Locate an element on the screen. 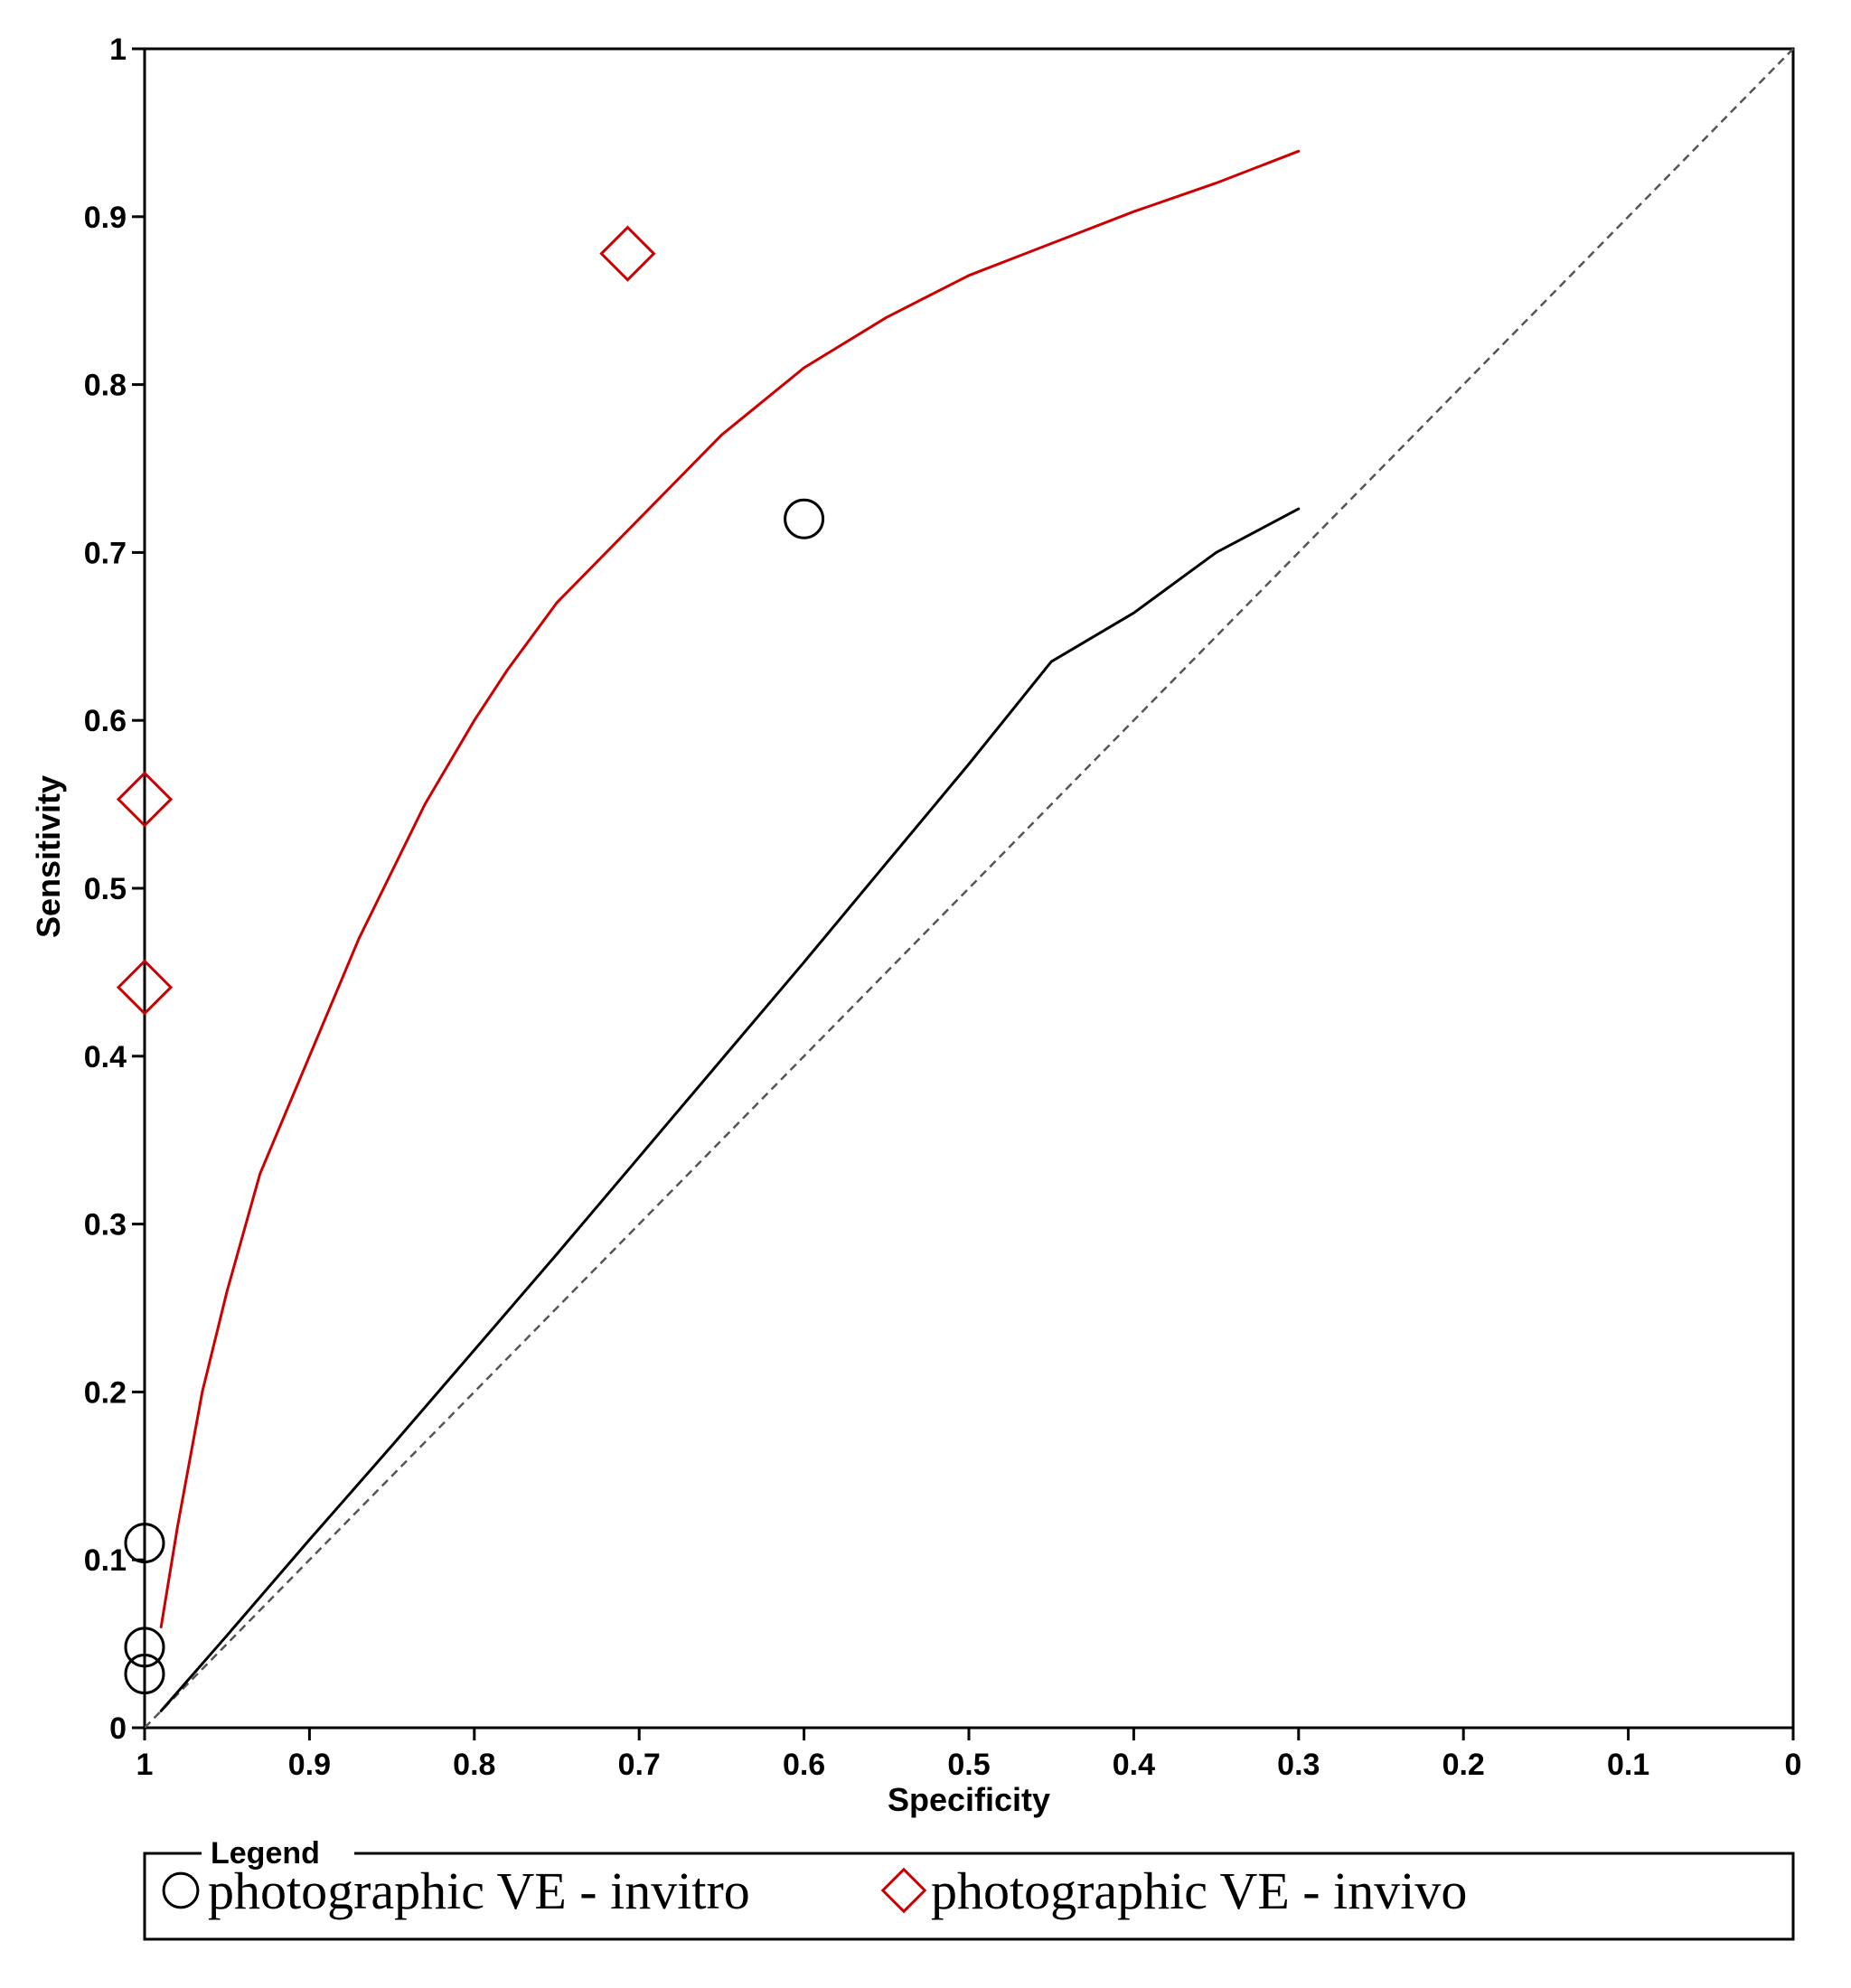 The height and width of the screenshot is (1988, 1851). y-axis-title: Sensitivity is located at coordinates (48, 856).